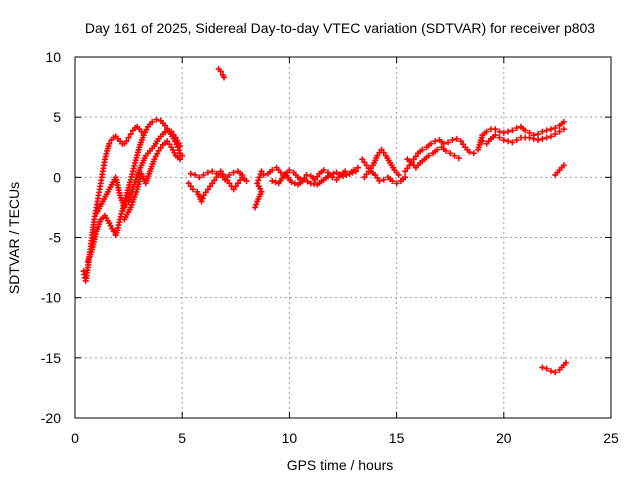 The width and height of the screenshot is (640, 480). Describe the element at coordinates (611, 438) in the screenshot. I see `x-tick-label: 25` at that location.